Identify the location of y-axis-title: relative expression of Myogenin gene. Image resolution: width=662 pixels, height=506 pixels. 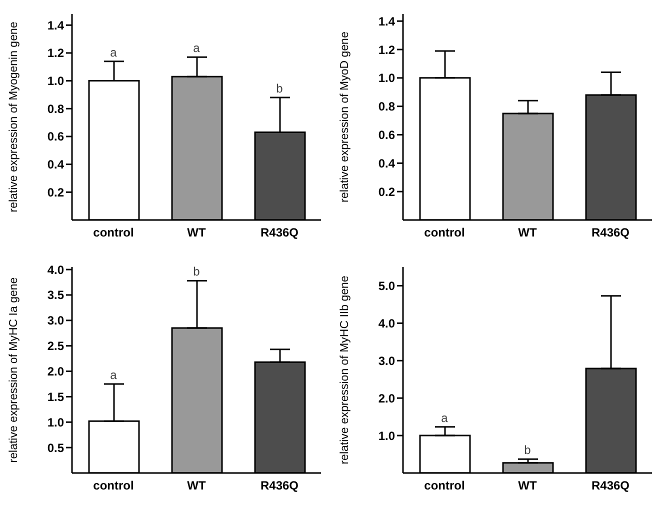
(14, 117).